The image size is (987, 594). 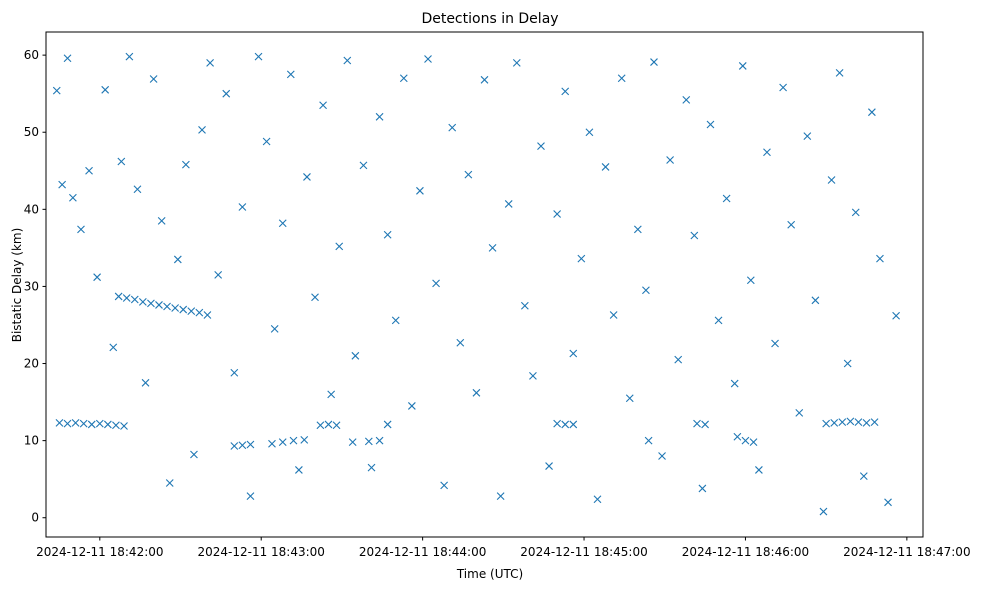 I want to click on y-axis-ticks: 0 10 20 30 40 50 60, so click(x=35, y=286).